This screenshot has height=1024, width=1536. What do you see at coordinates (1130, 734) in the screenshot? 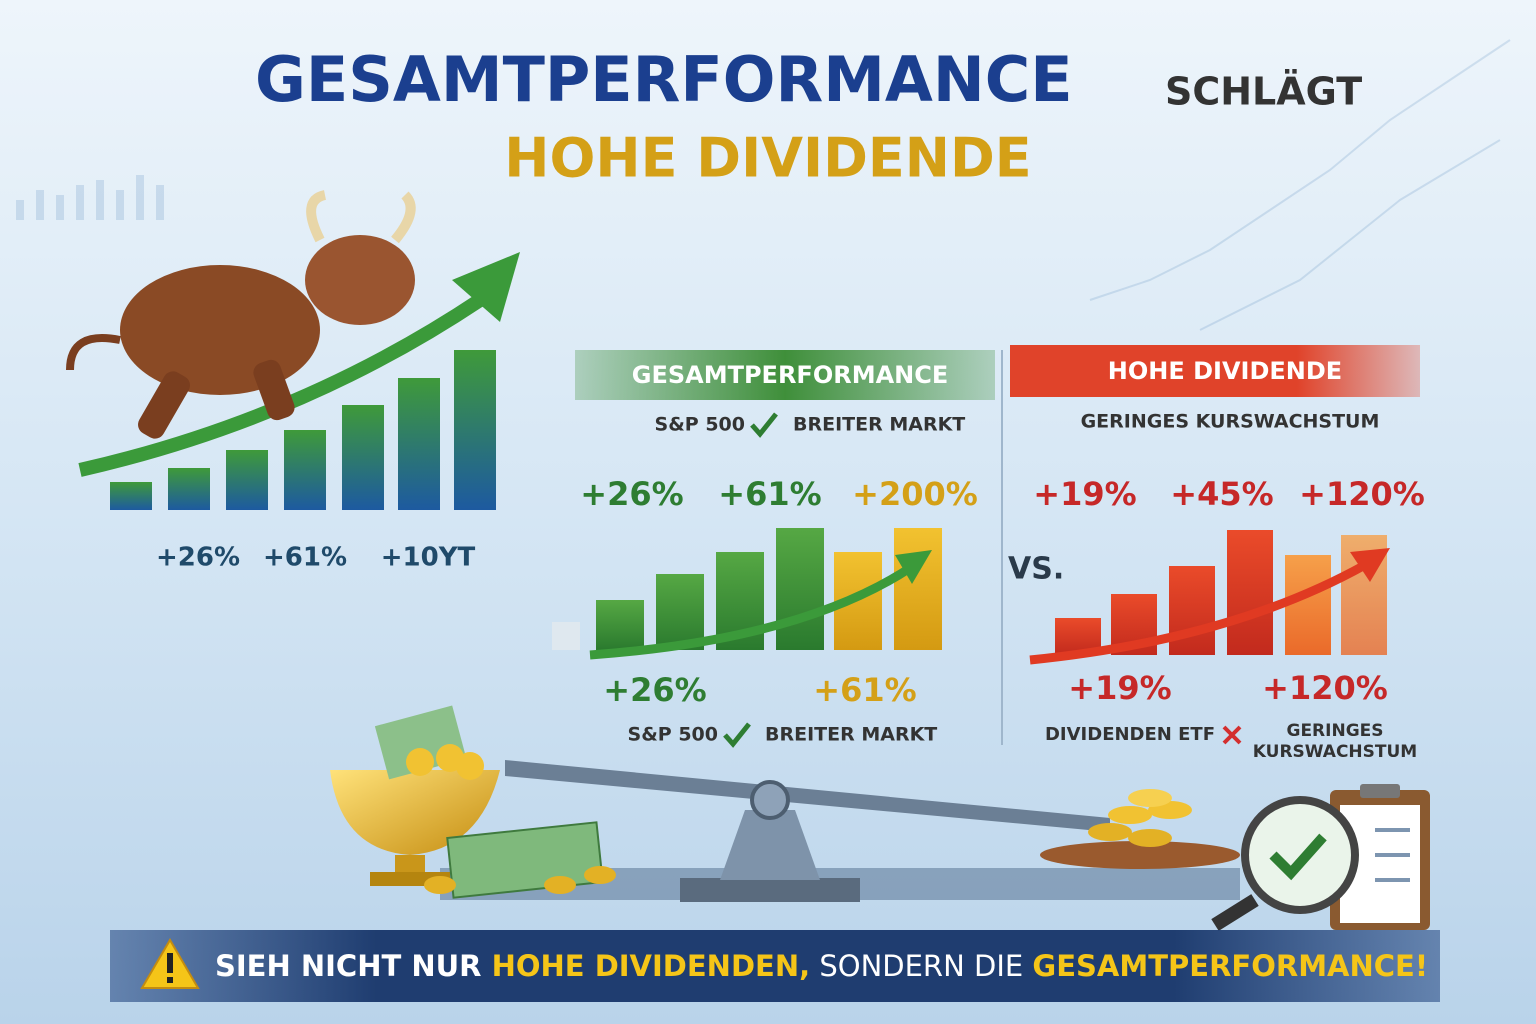
I see `panel-caption: DIVIDENDEN ETF` at bounding box center [1130, 734].